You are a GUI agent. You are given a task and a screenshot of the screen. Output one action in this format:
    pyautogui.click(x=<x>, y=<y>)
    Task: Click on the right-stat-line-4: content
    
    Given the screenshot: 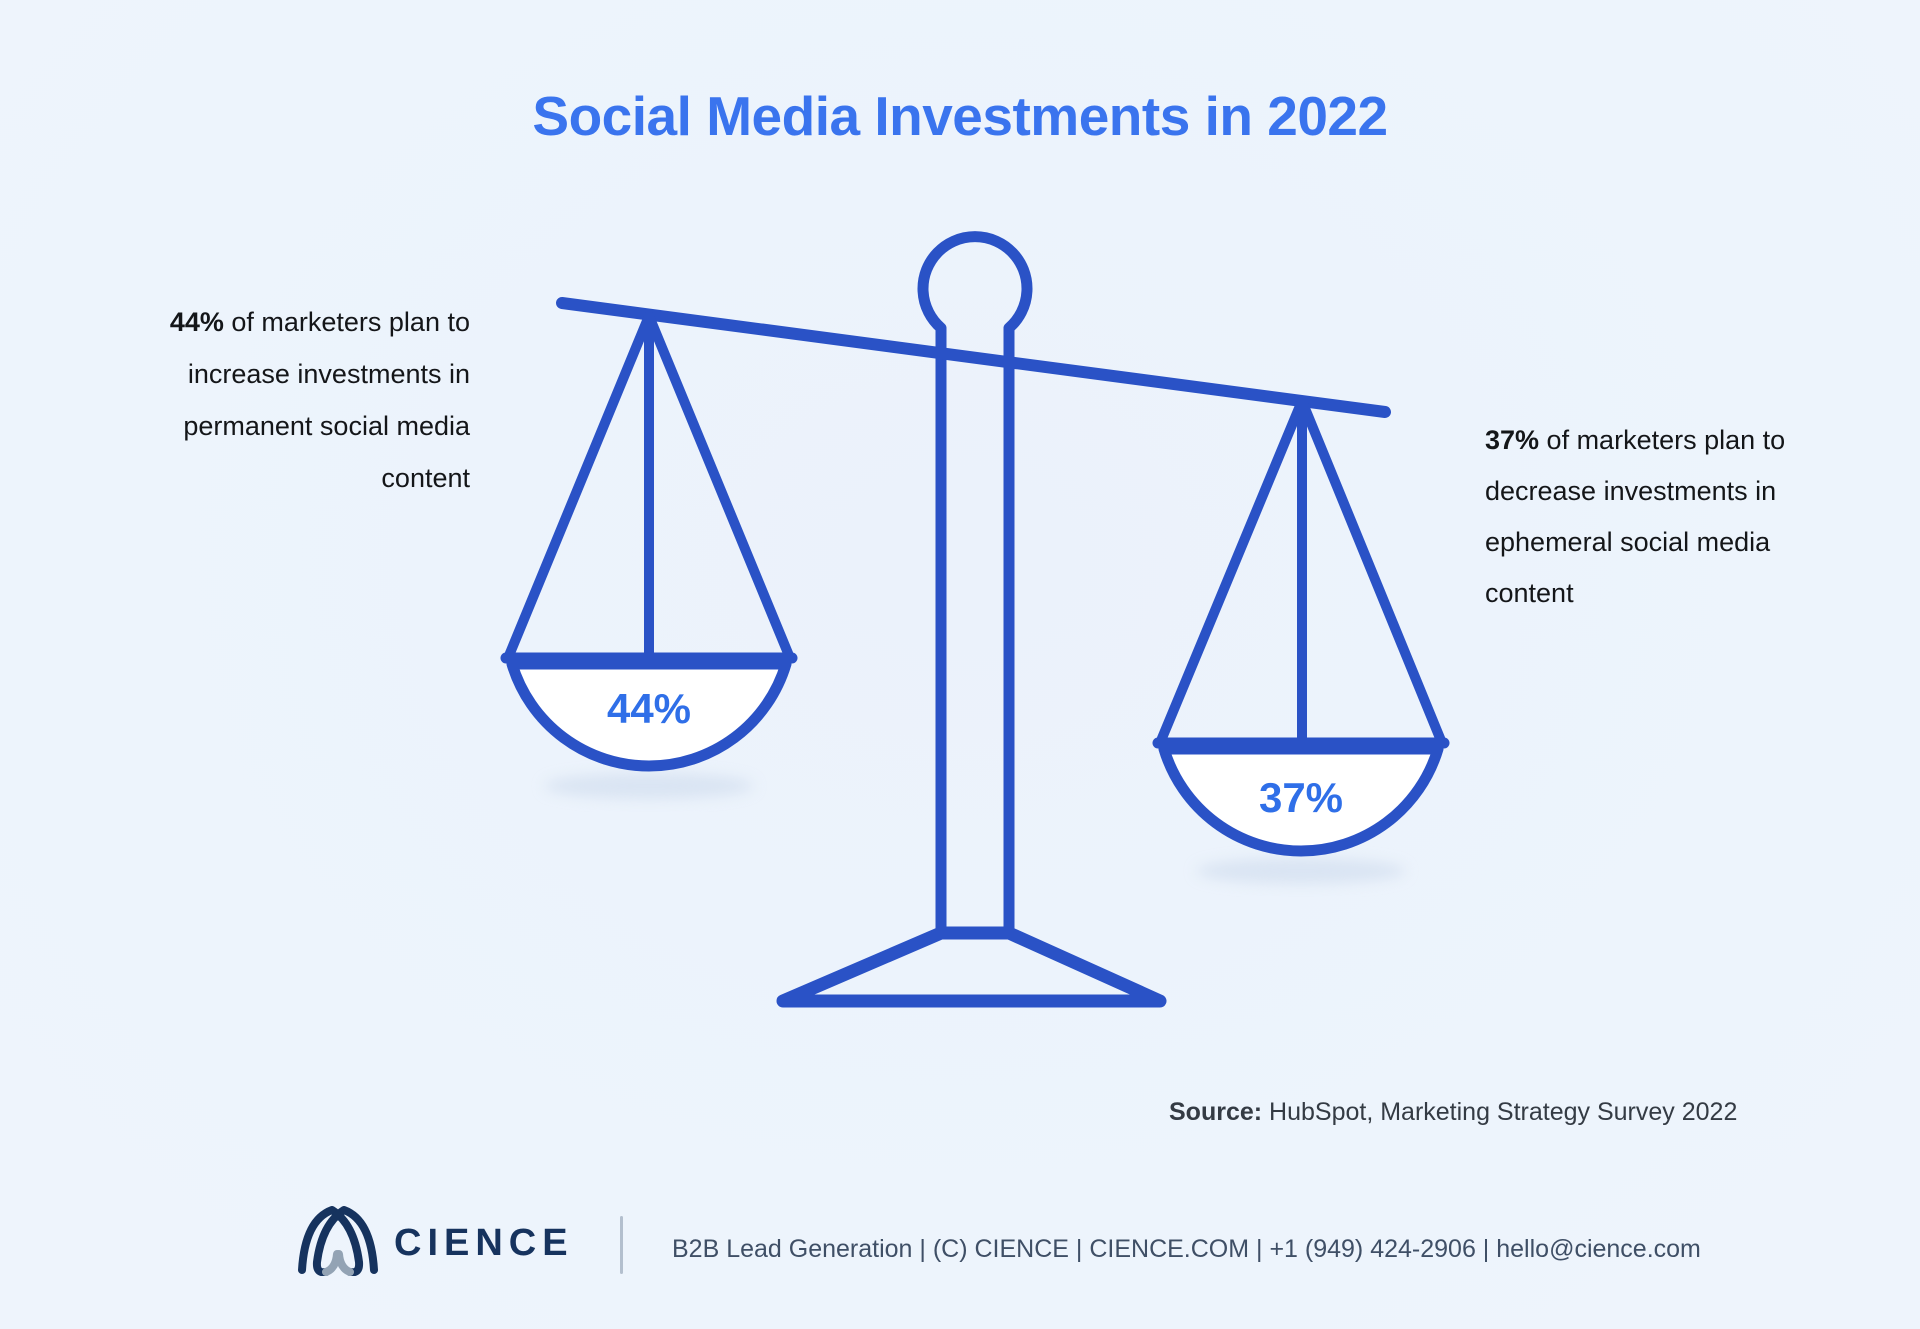 What is the action you would take?
    pyautogui.click(x=1529, y=593)
    